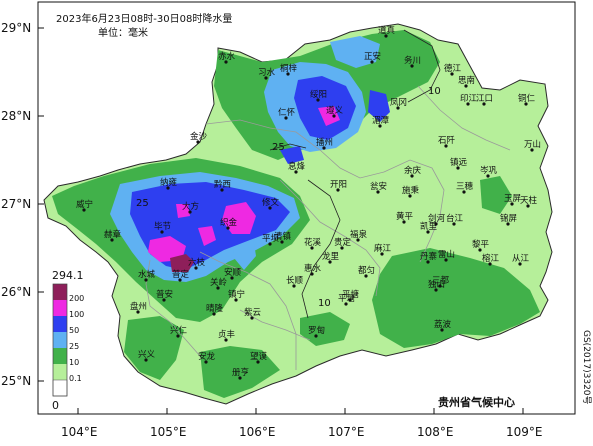  What do you see at coordinates (316, 330) in the screenshot?
I see `city-label: 罗甸` at bounding box center [316, 330].